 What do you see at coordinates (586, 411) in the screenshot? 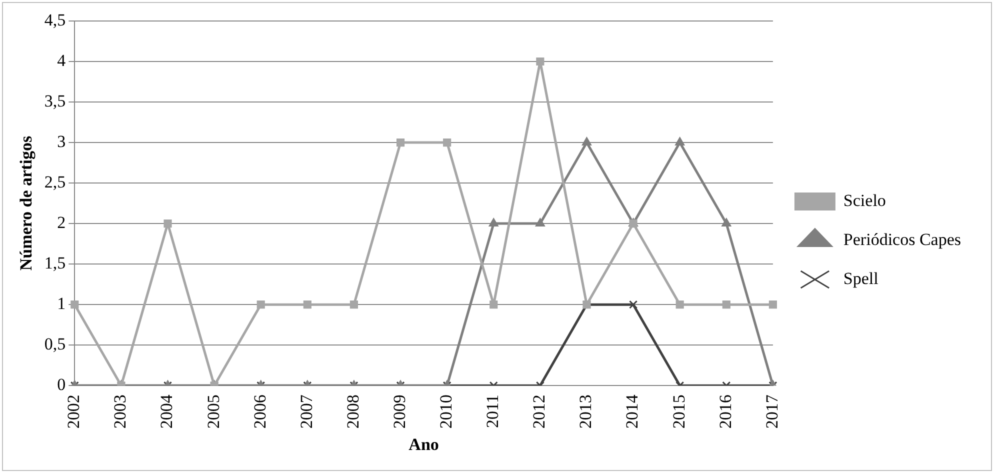
I see `x-tick-label: 2013` at bounding box center [586, 411].